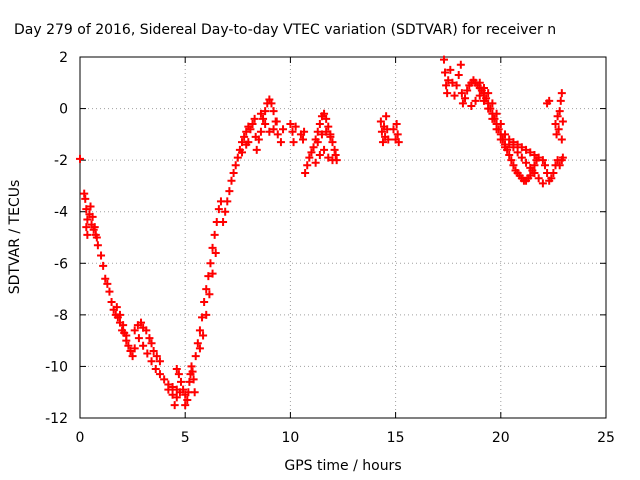  What do you see at coordinates (15, 237) in the screenshot?
I see `y-axis-title: SDTVAR / TECUs` at bounding box center [15, 237].